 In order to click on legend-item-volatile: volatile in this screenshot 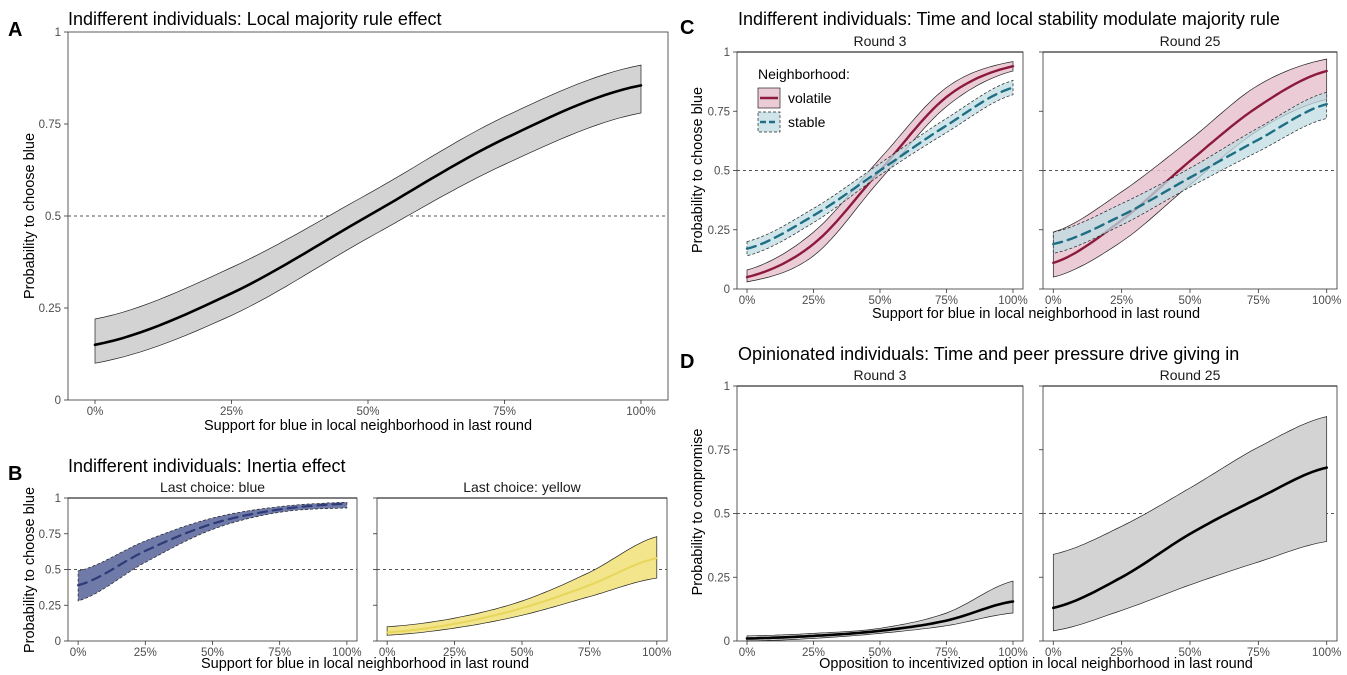, I will do `click(794, 98)`.